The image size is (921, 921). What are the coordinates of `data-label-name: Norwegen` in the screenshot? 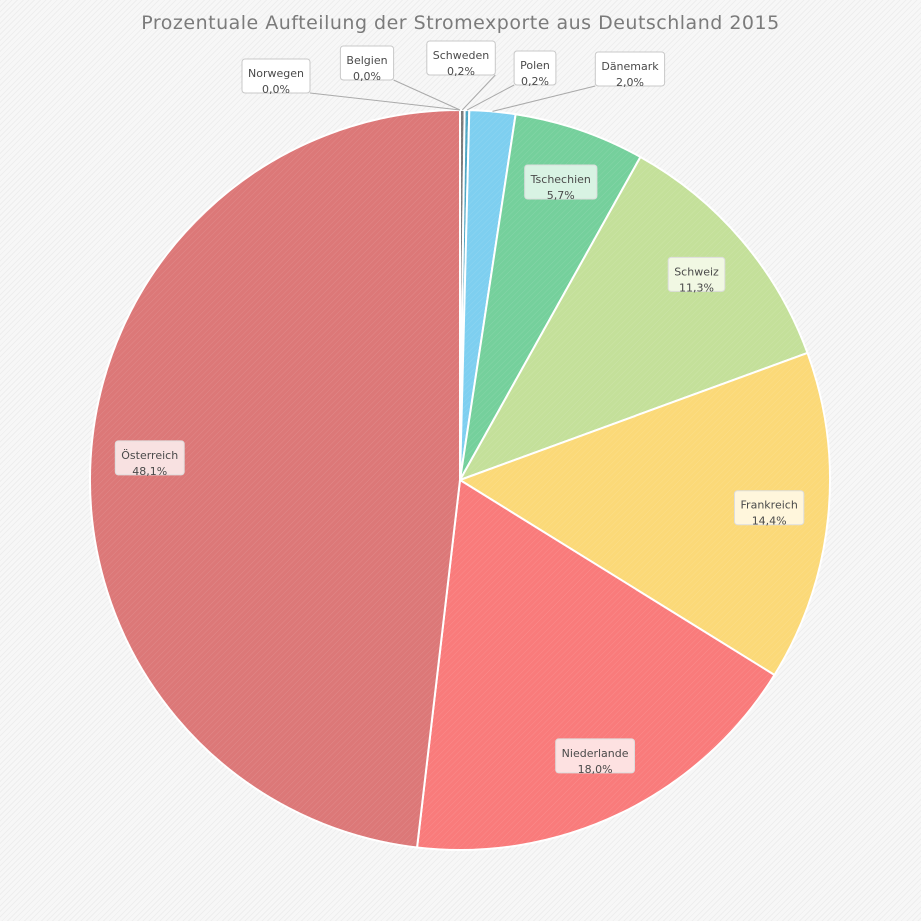 It's located at (276, 73).